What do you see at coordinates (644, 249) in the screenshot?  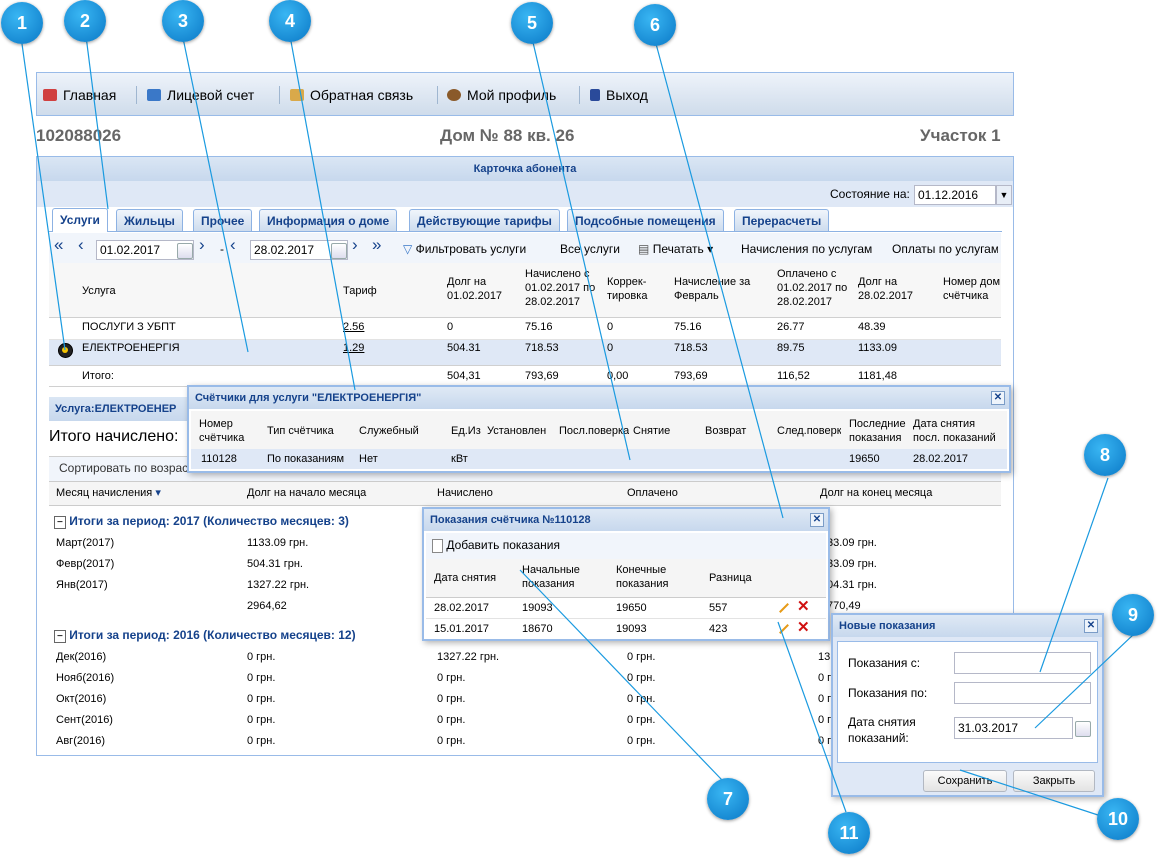 I see `printer-icon: ▤` at bounding box center [644, 249].